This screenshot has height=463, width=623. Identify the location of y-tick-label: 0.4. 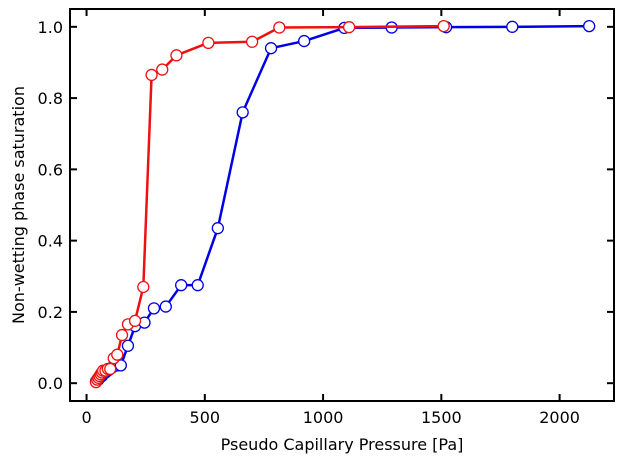
(50, 241).